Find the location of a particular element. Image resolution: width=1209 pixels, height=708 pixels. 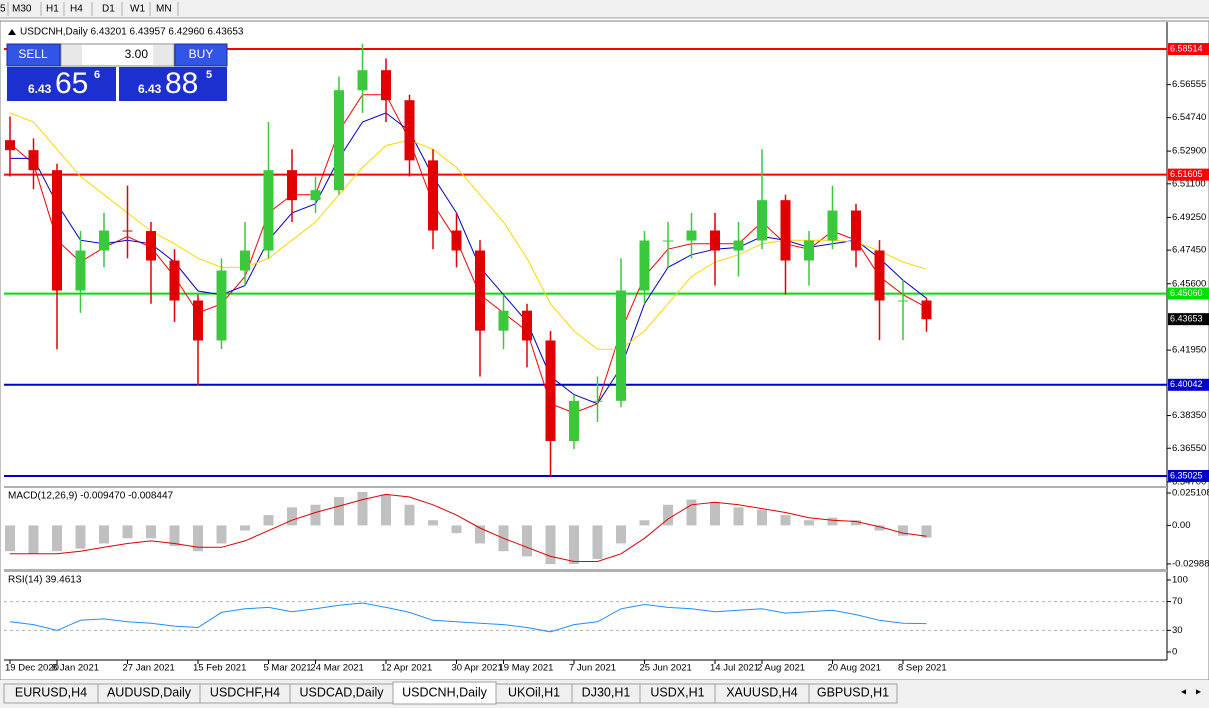

lot-up is located at coordinates (163, 55).